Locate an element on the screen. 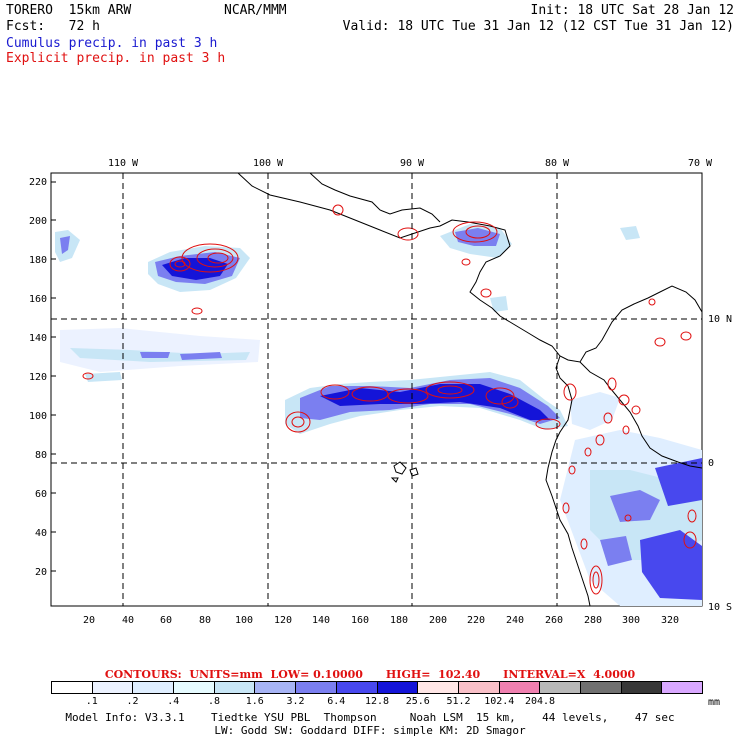  colorbar-label: .1 is located at coordinates (91, 701).